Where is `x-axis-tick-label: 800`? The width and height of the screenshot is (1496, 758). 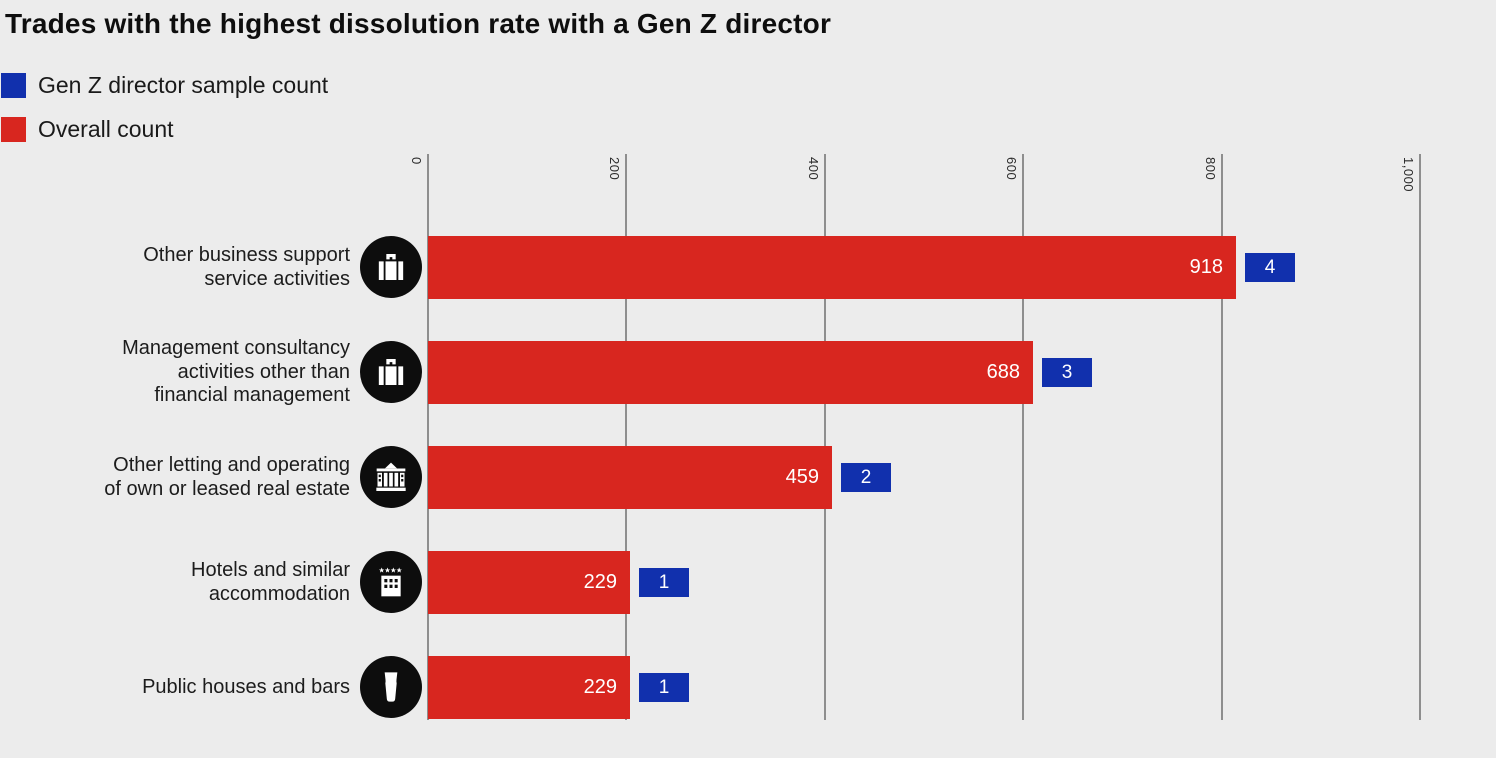
x-axis-tick-label: 800 is located at coordinates (1210, 169).